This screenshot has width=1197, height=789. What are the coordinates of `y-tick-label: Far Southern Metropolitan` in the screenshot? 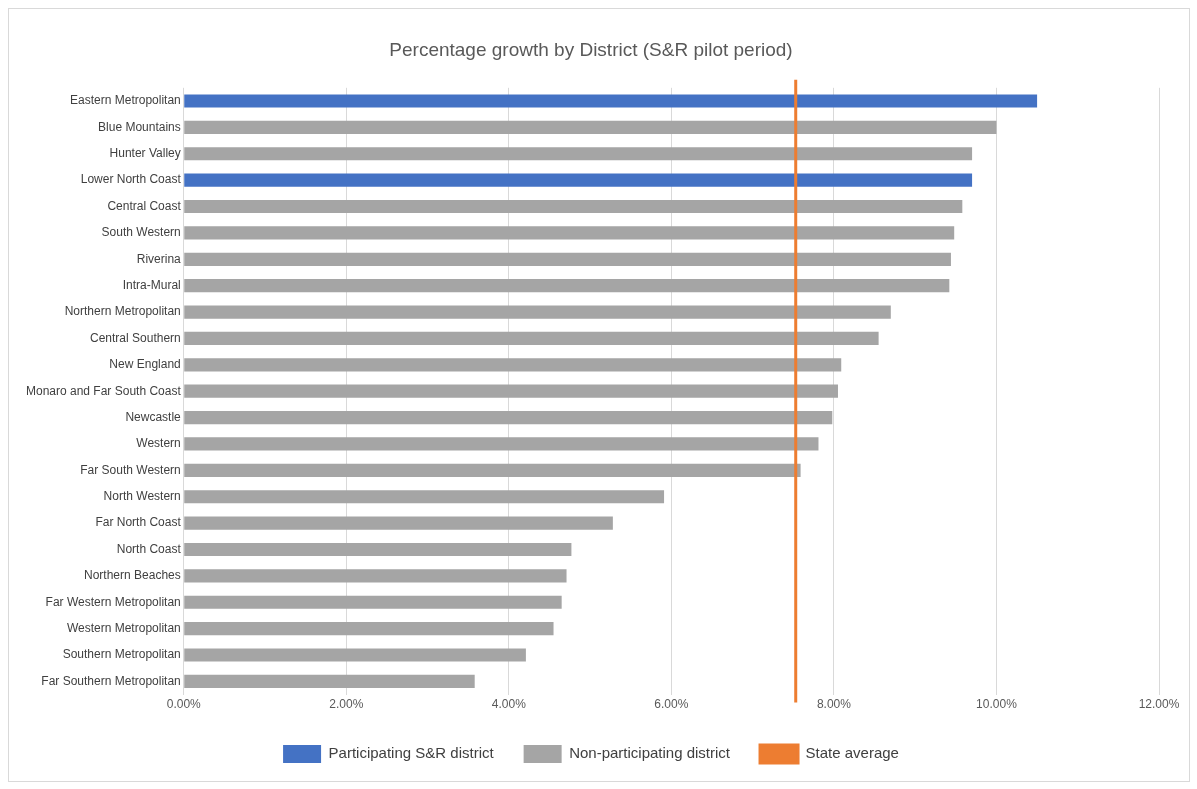 It's located at (111, 680).